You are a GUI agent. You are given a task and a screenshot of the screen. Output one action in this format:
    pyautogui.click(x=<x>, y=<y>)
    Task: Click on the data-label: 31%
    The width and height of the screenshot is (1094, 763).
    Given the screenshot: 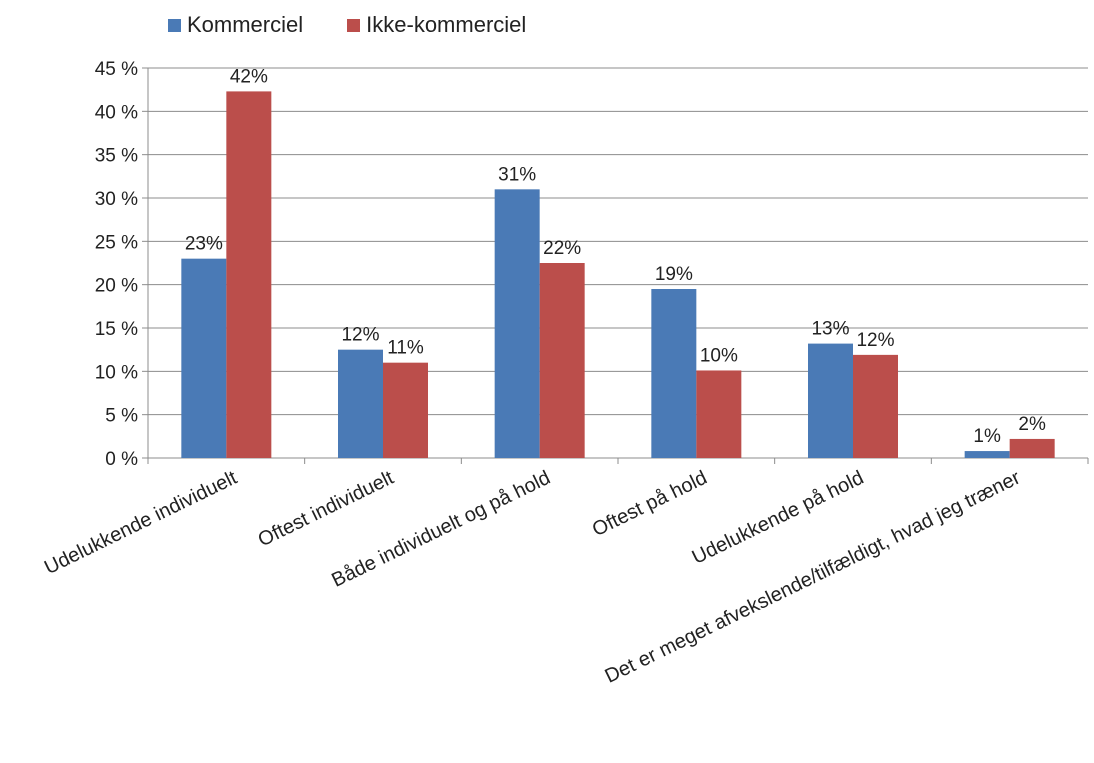 What is the action you would take?
    pyautogui.click(x=517, y=174)
    